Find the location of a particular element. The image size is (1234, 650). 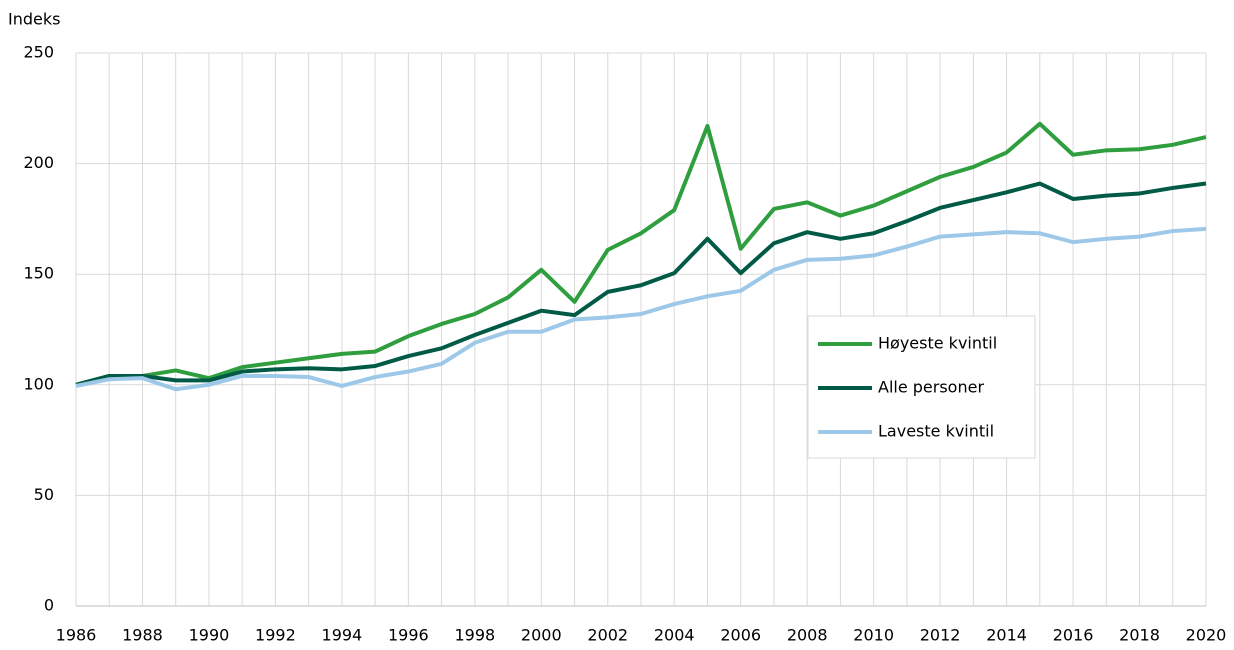

y-tick-label: 0 is located at coordinates (49, 605).